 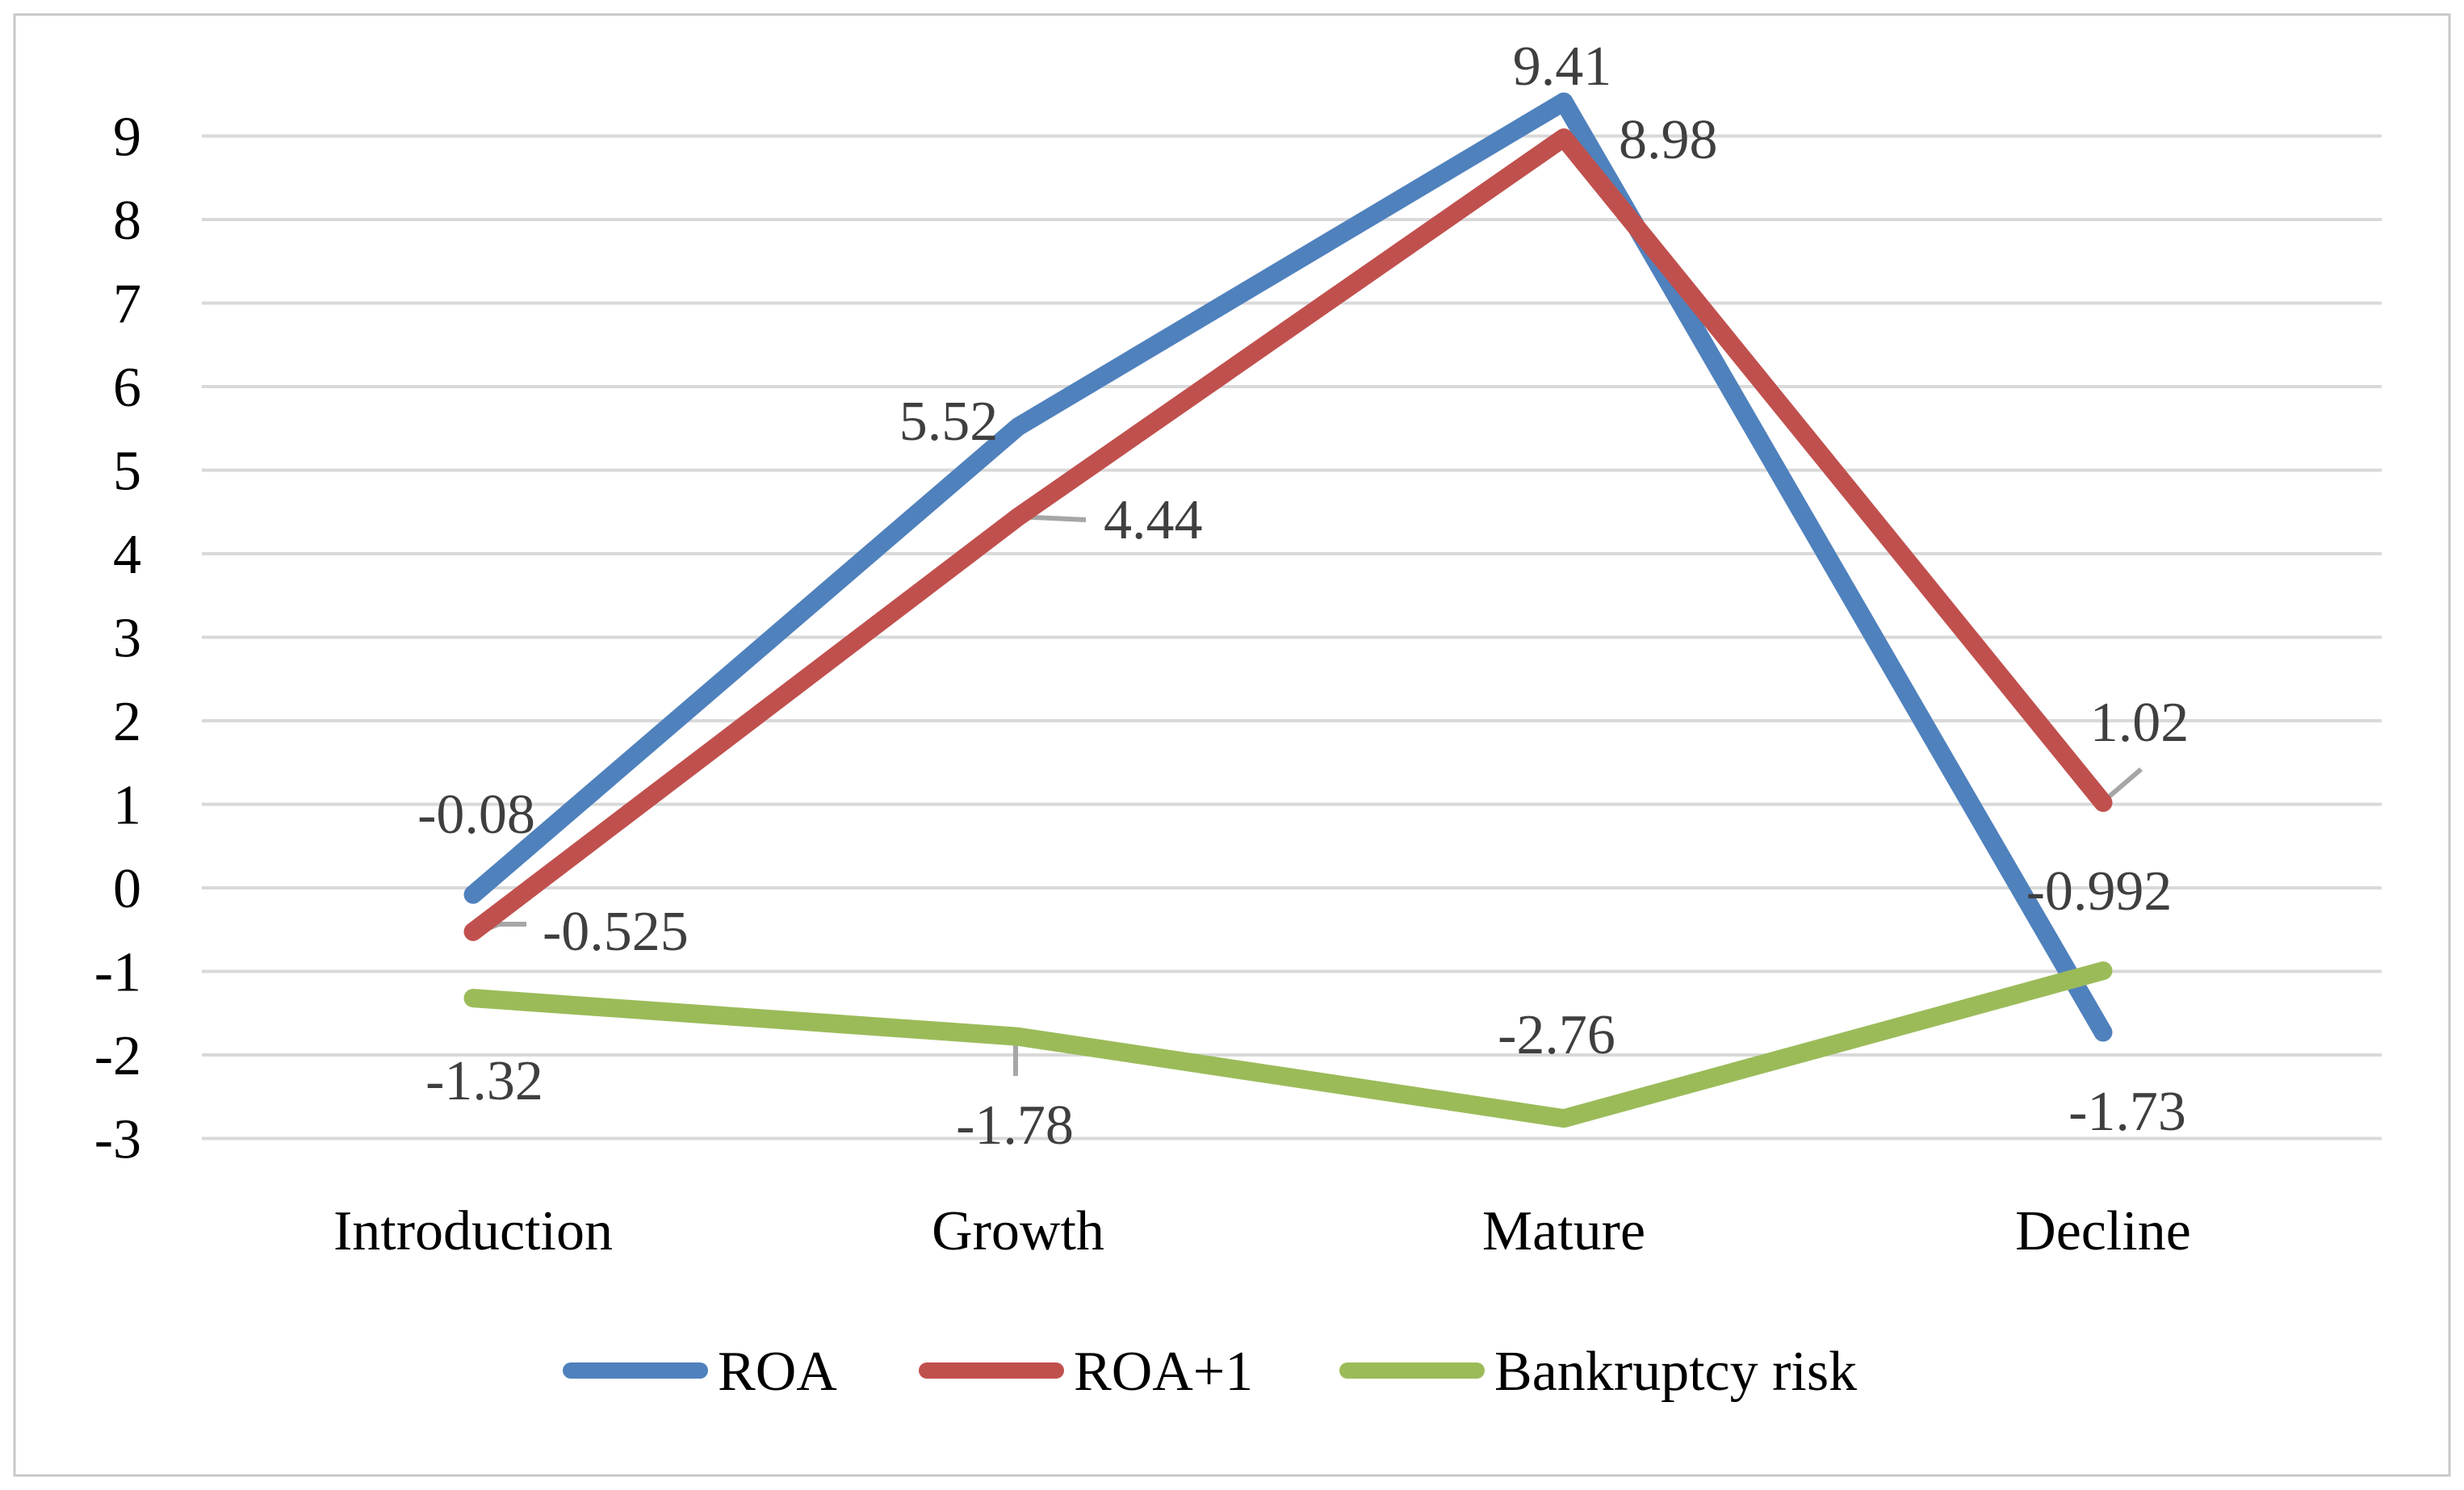 I want to click on data-label-roa-mature: 9.41, so click(x=1562, y=67).